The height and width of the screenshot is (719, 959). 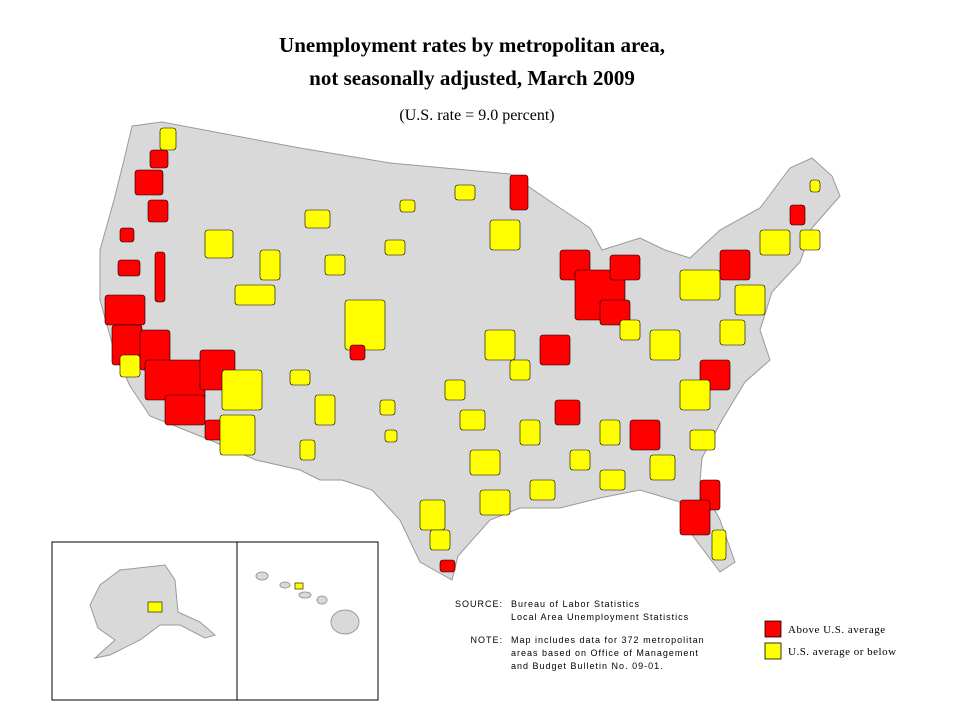 What do you see at coordinates (605, 653) in the screenshot?
I see `note-line: areas based on Office of Management` at bounding box center [605, 653].